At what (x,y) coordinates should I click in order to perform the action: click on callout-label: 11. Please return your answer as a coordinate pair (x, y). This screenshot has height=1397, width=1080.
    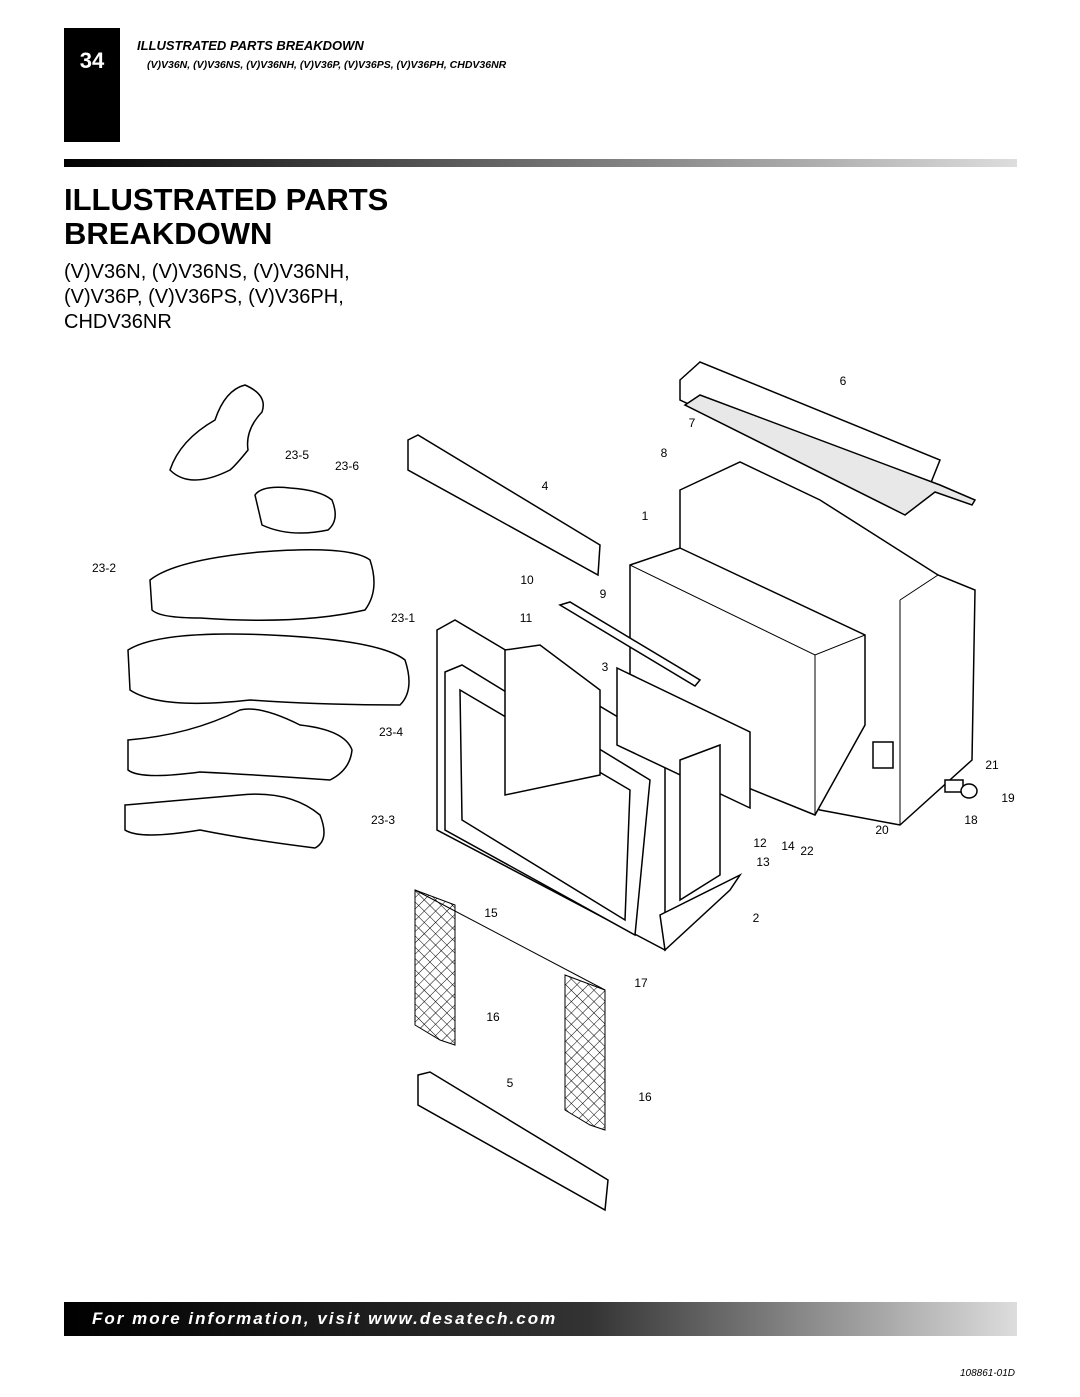
    Looking at the image, I should click on (526, 618).